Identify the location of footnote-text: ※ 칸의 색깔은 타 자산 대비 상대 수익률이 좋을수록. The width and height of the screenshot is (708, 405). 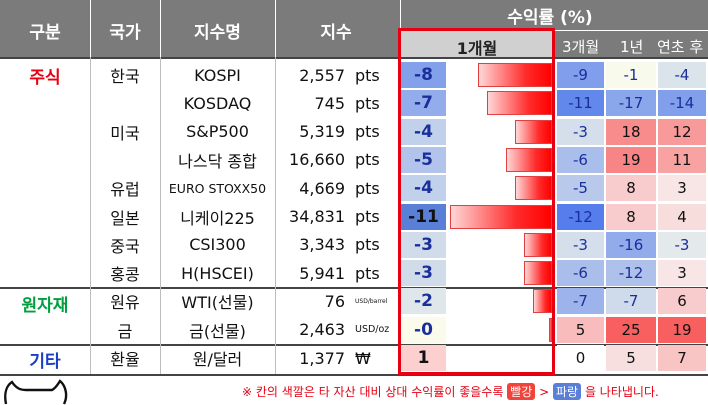
(373, 392).